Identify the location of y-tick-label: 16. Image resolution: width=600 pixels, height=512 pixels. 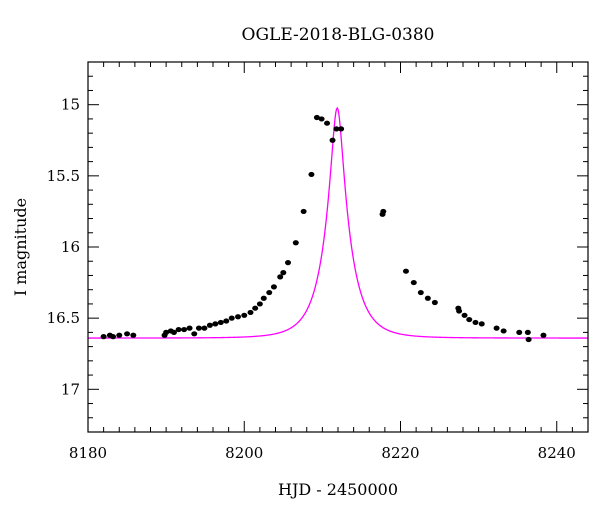
(70, 247).